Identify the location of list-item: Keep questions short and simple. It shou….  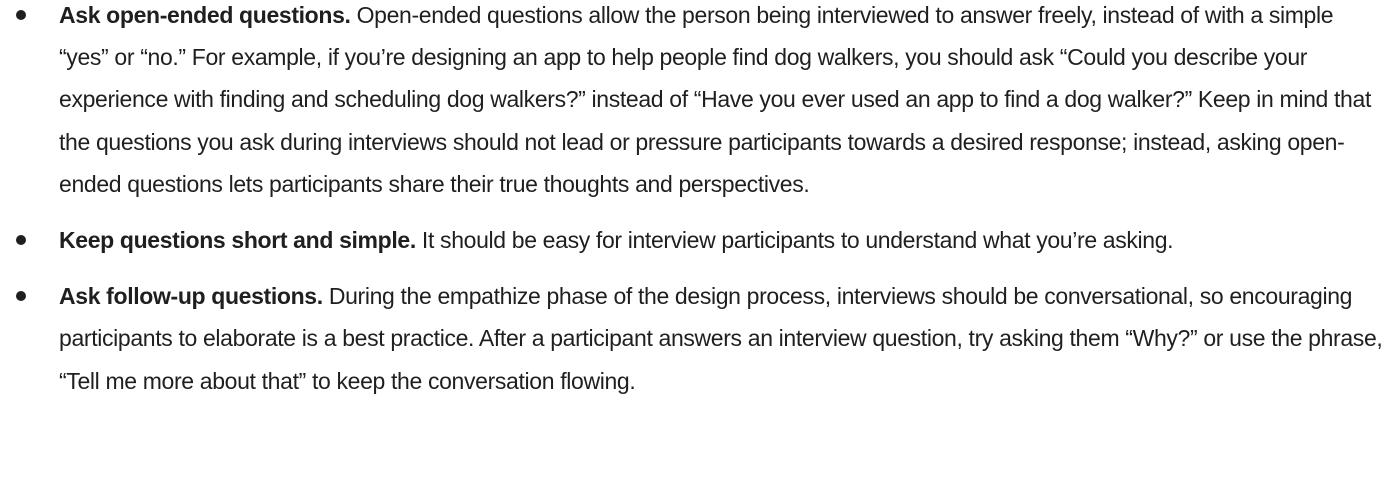
(696, 240).